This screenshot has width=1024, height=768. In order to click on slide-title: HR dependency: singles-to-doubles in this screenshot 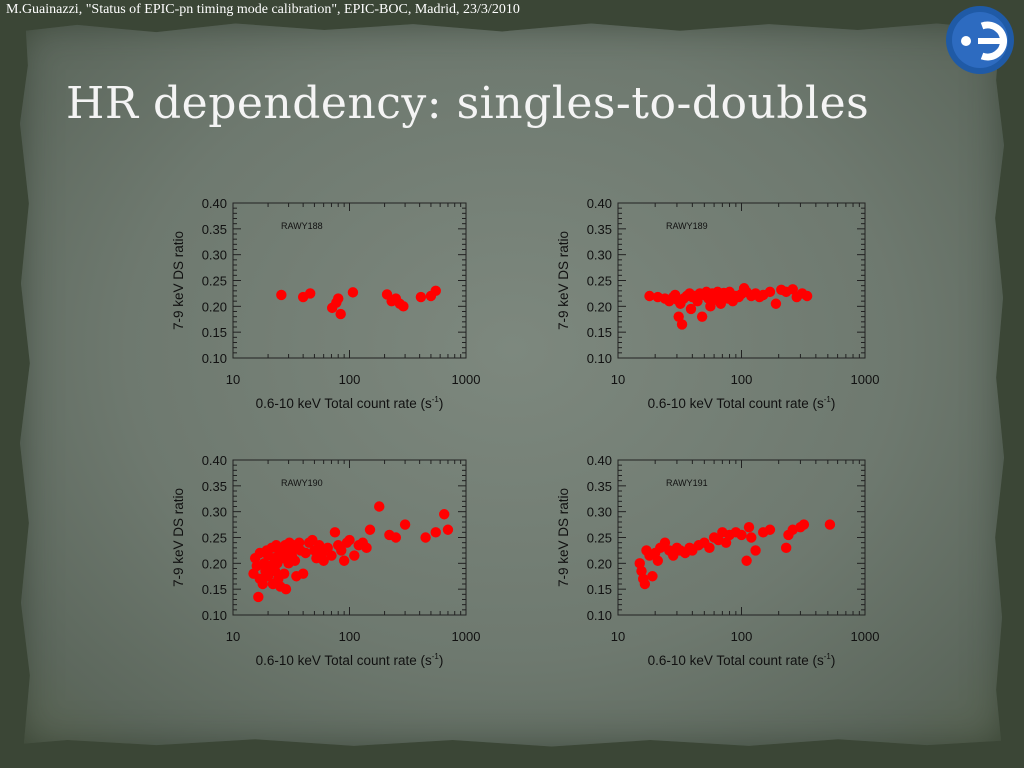, I will do `click(468, 103)`.